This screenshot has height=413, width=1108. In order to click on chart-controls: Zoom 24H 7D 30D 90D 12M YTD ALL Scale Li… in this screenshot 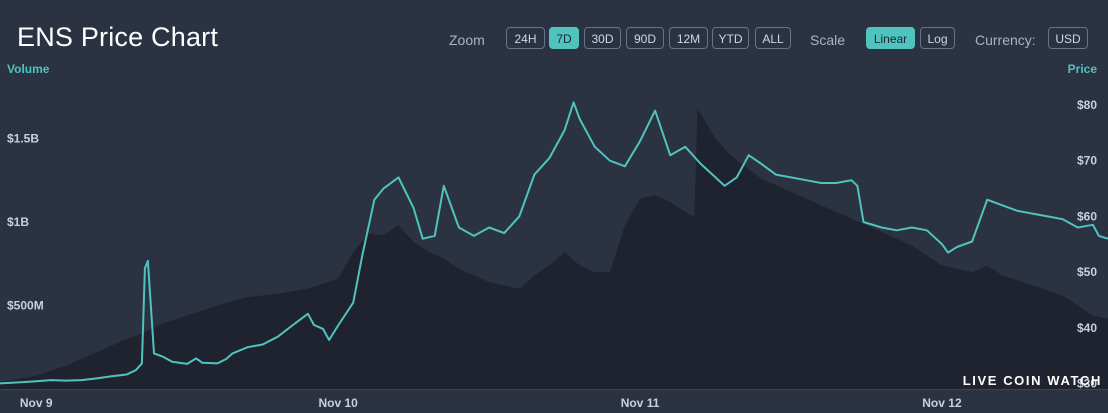, I will do `click(554, 40)`.